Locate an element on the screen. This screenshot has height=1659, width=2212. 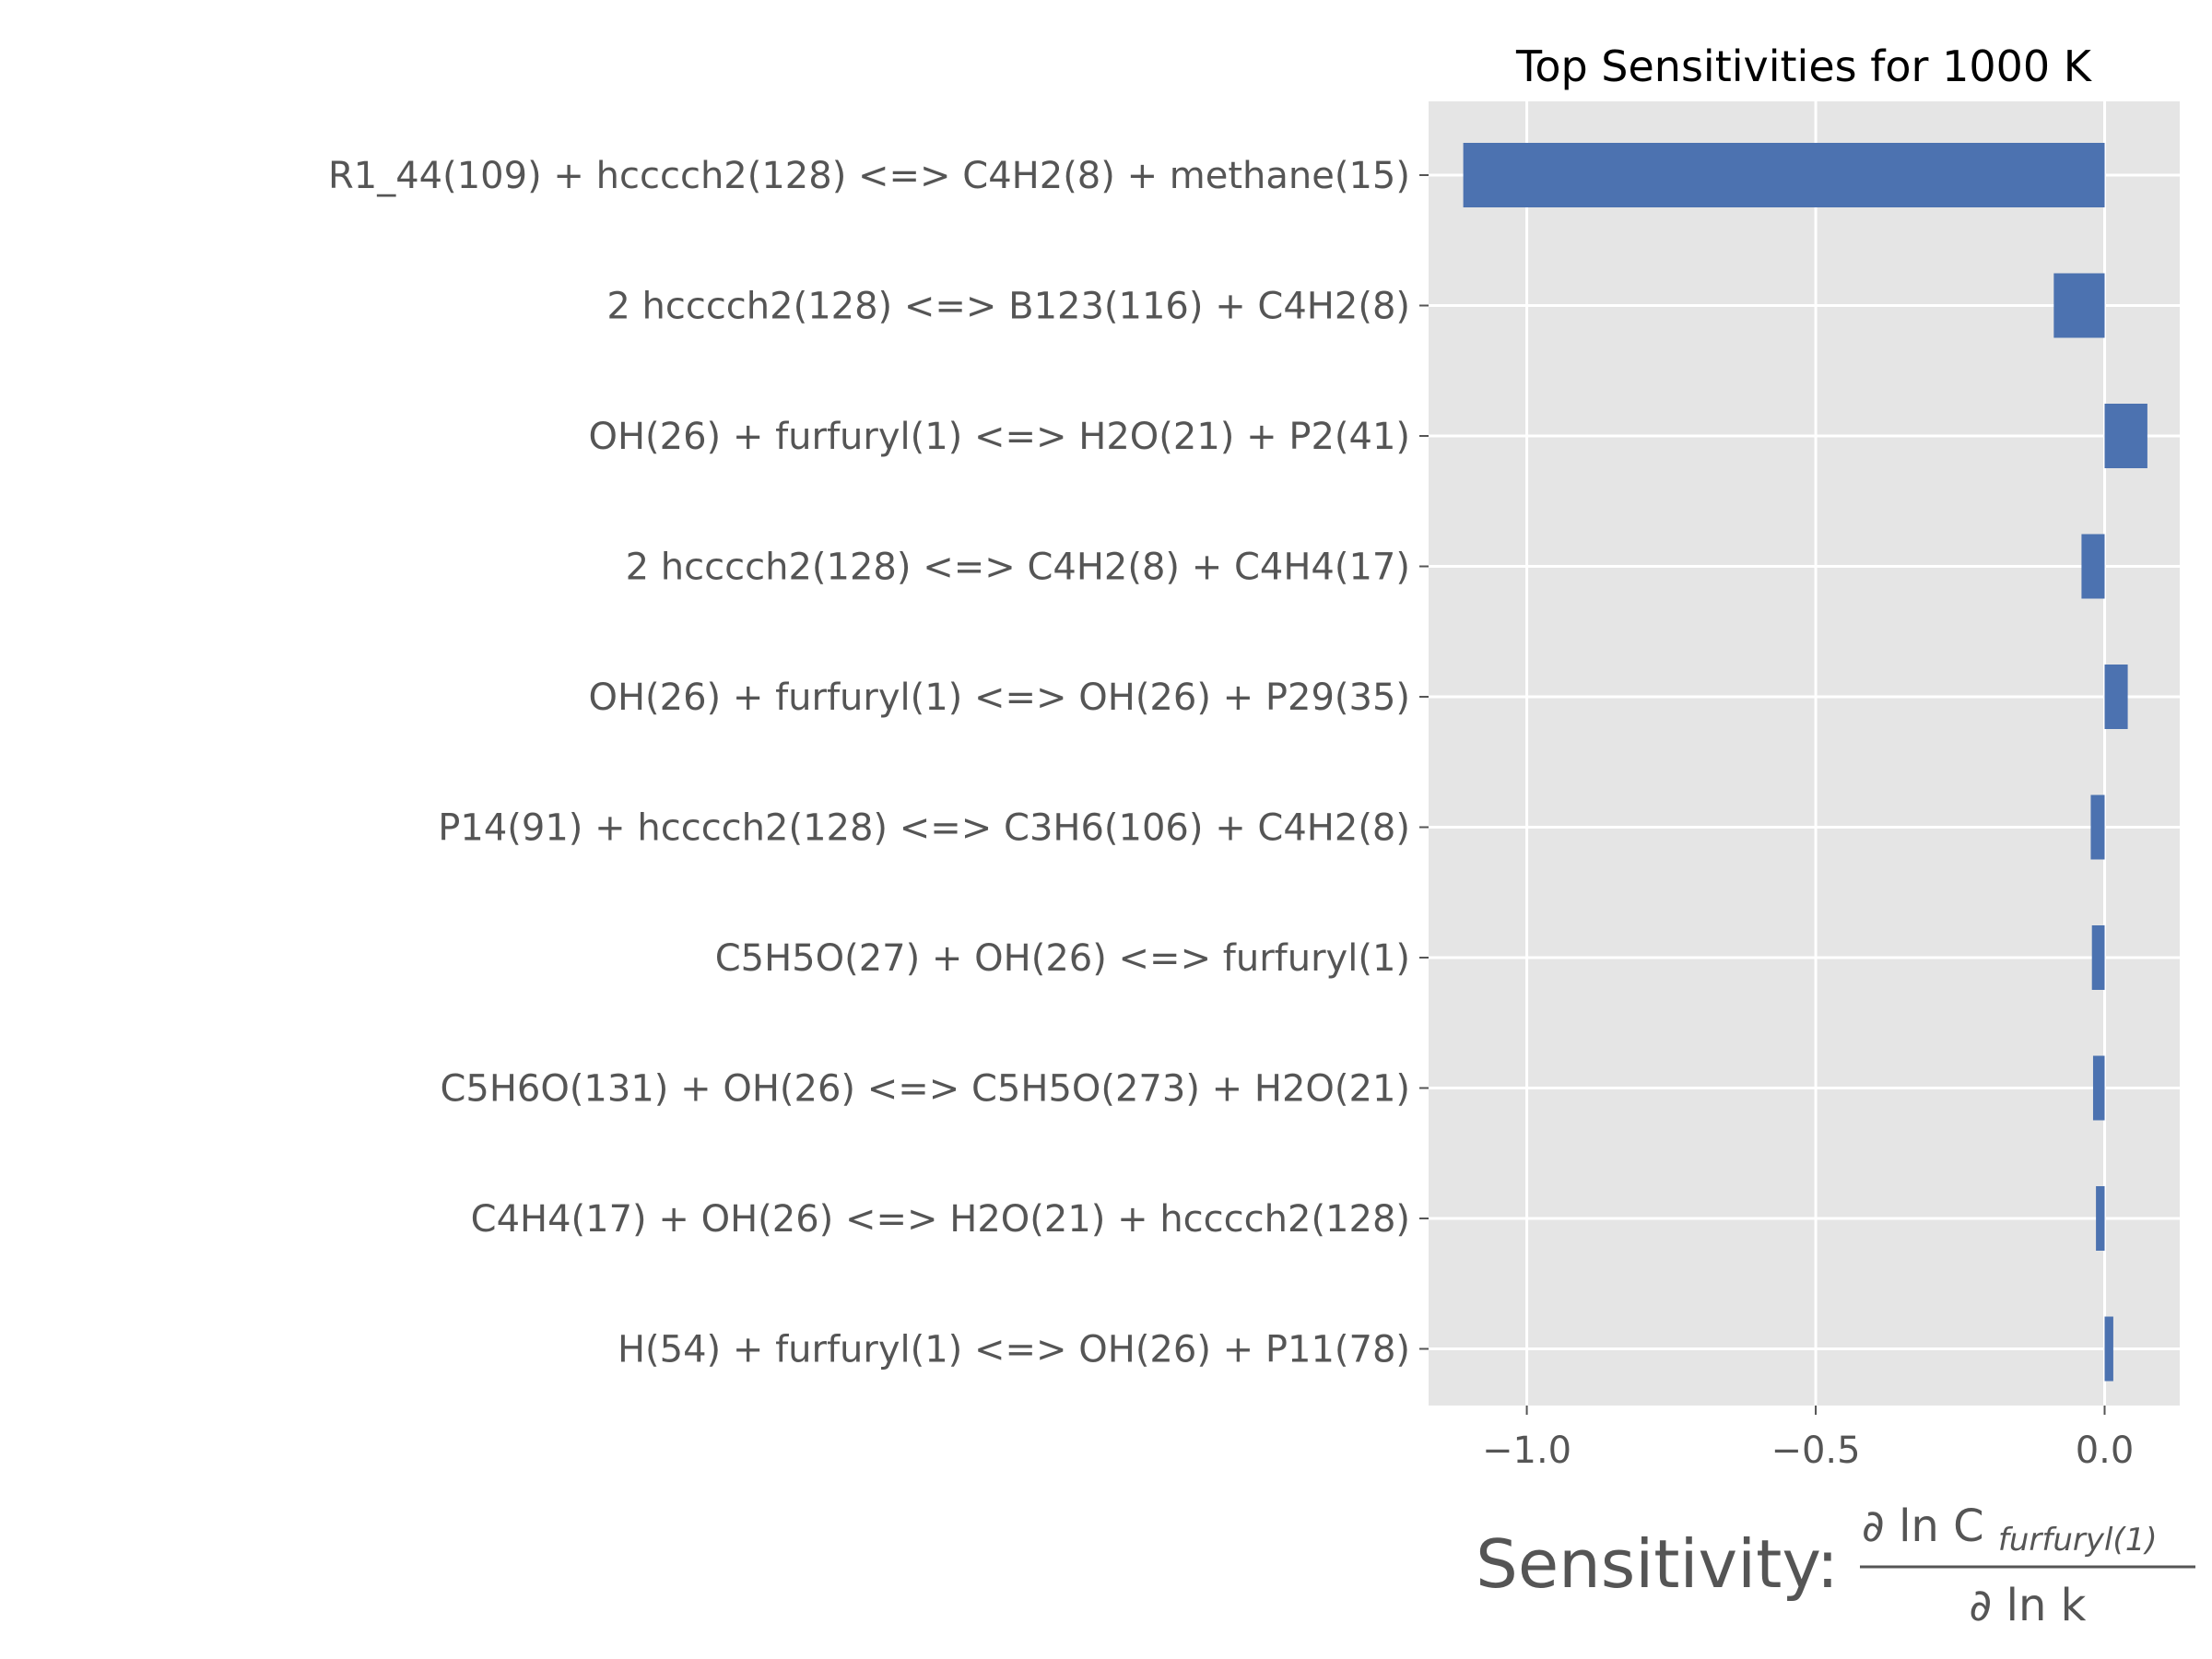
x-tick-label: −0.5 is located at coordinates (1815, 1451).